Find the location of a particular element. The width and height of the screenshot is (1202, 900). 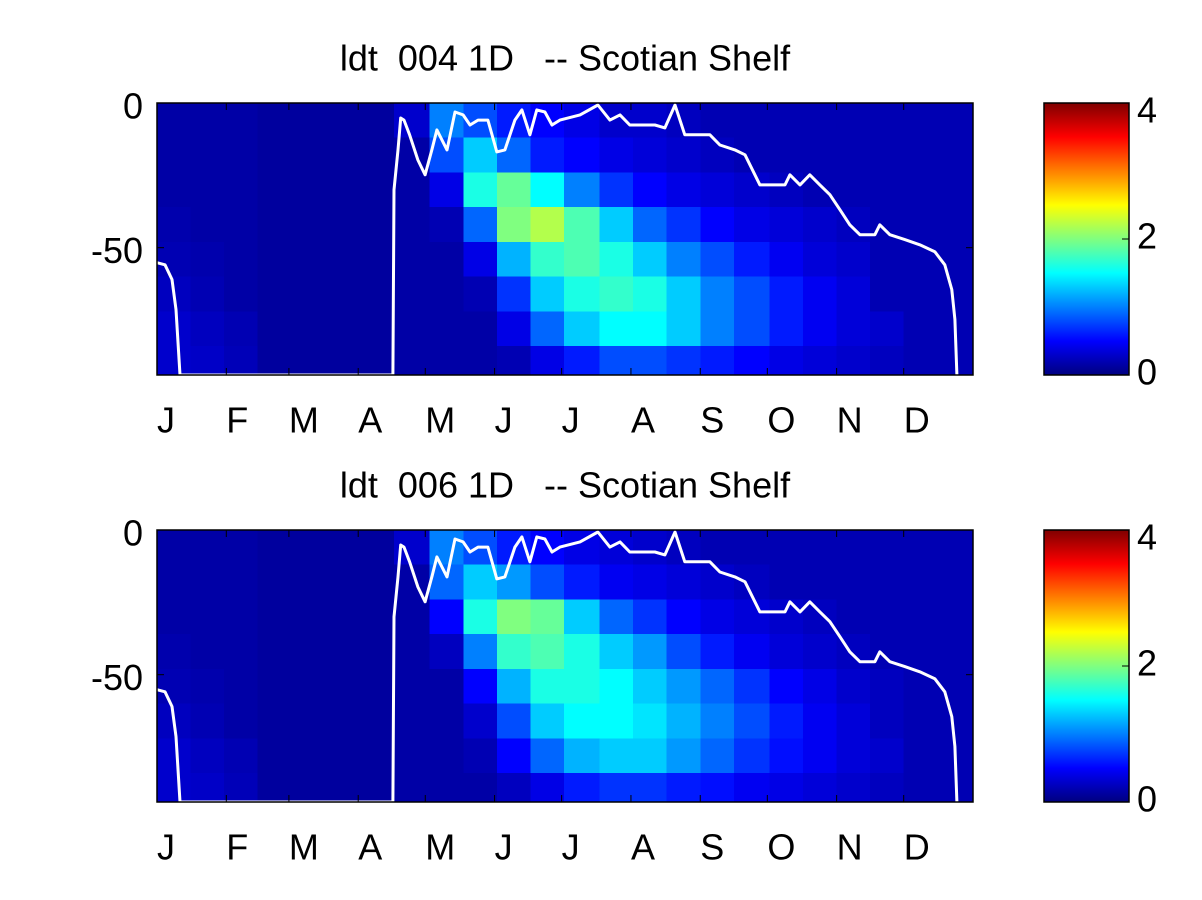

colorbar-tick-label: 2 is located at coordinates (1147, 236).